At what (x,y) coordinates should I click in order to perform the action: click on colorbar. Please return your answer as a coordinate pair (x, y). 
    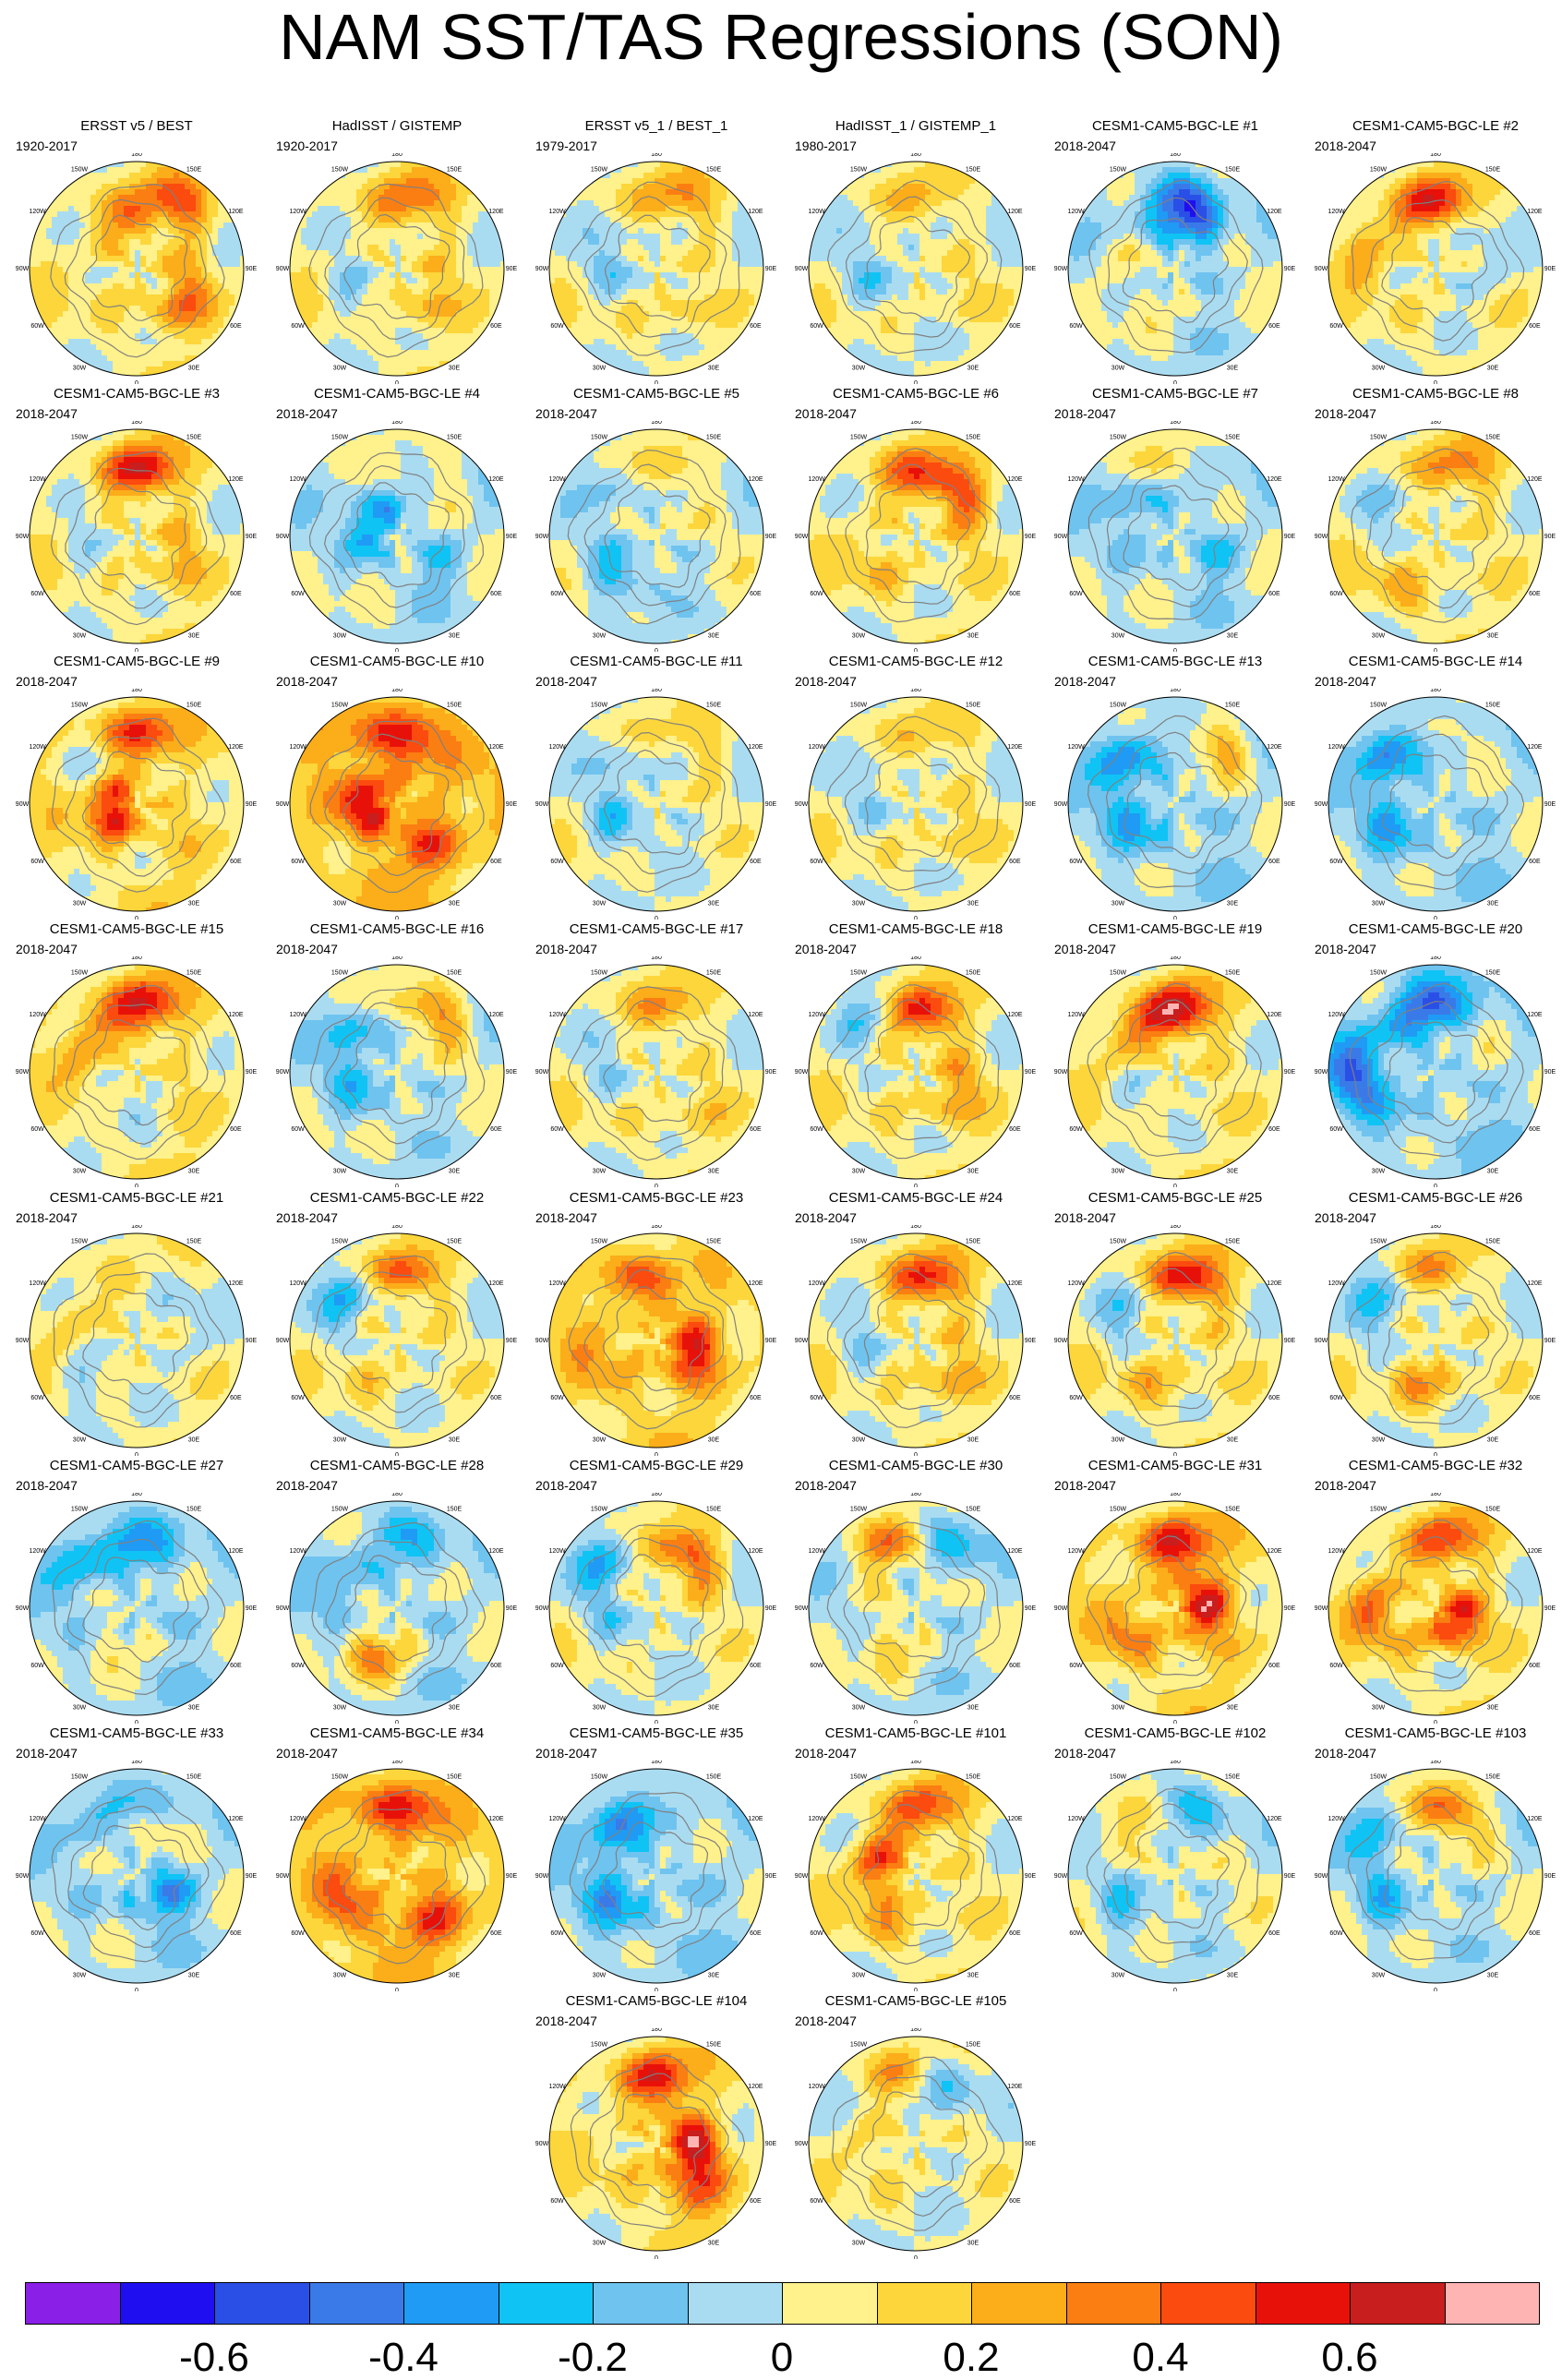
    Looking at the image, I should click on (782, 2303).